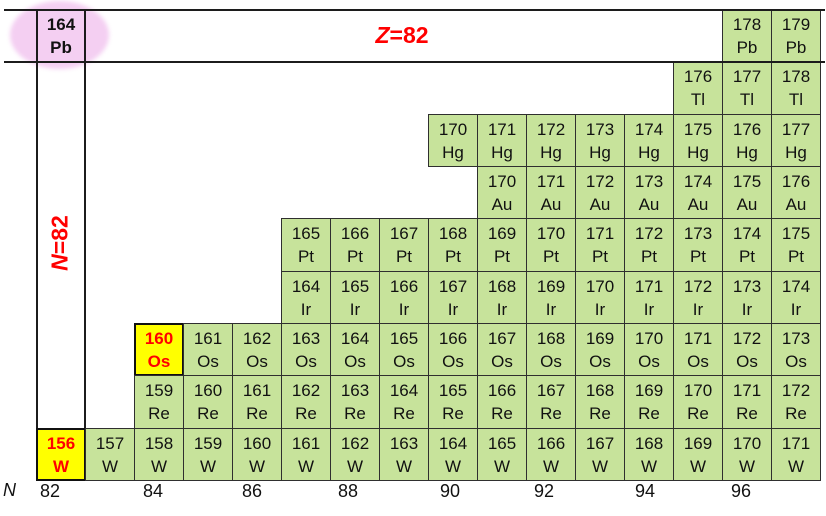 The height and width of the screenshot is (516, 826). What do you see at coordinates (600, 402) in the screenshot?
I see `isotope-168-re: 168 Re` at bounding box center [600, 402].